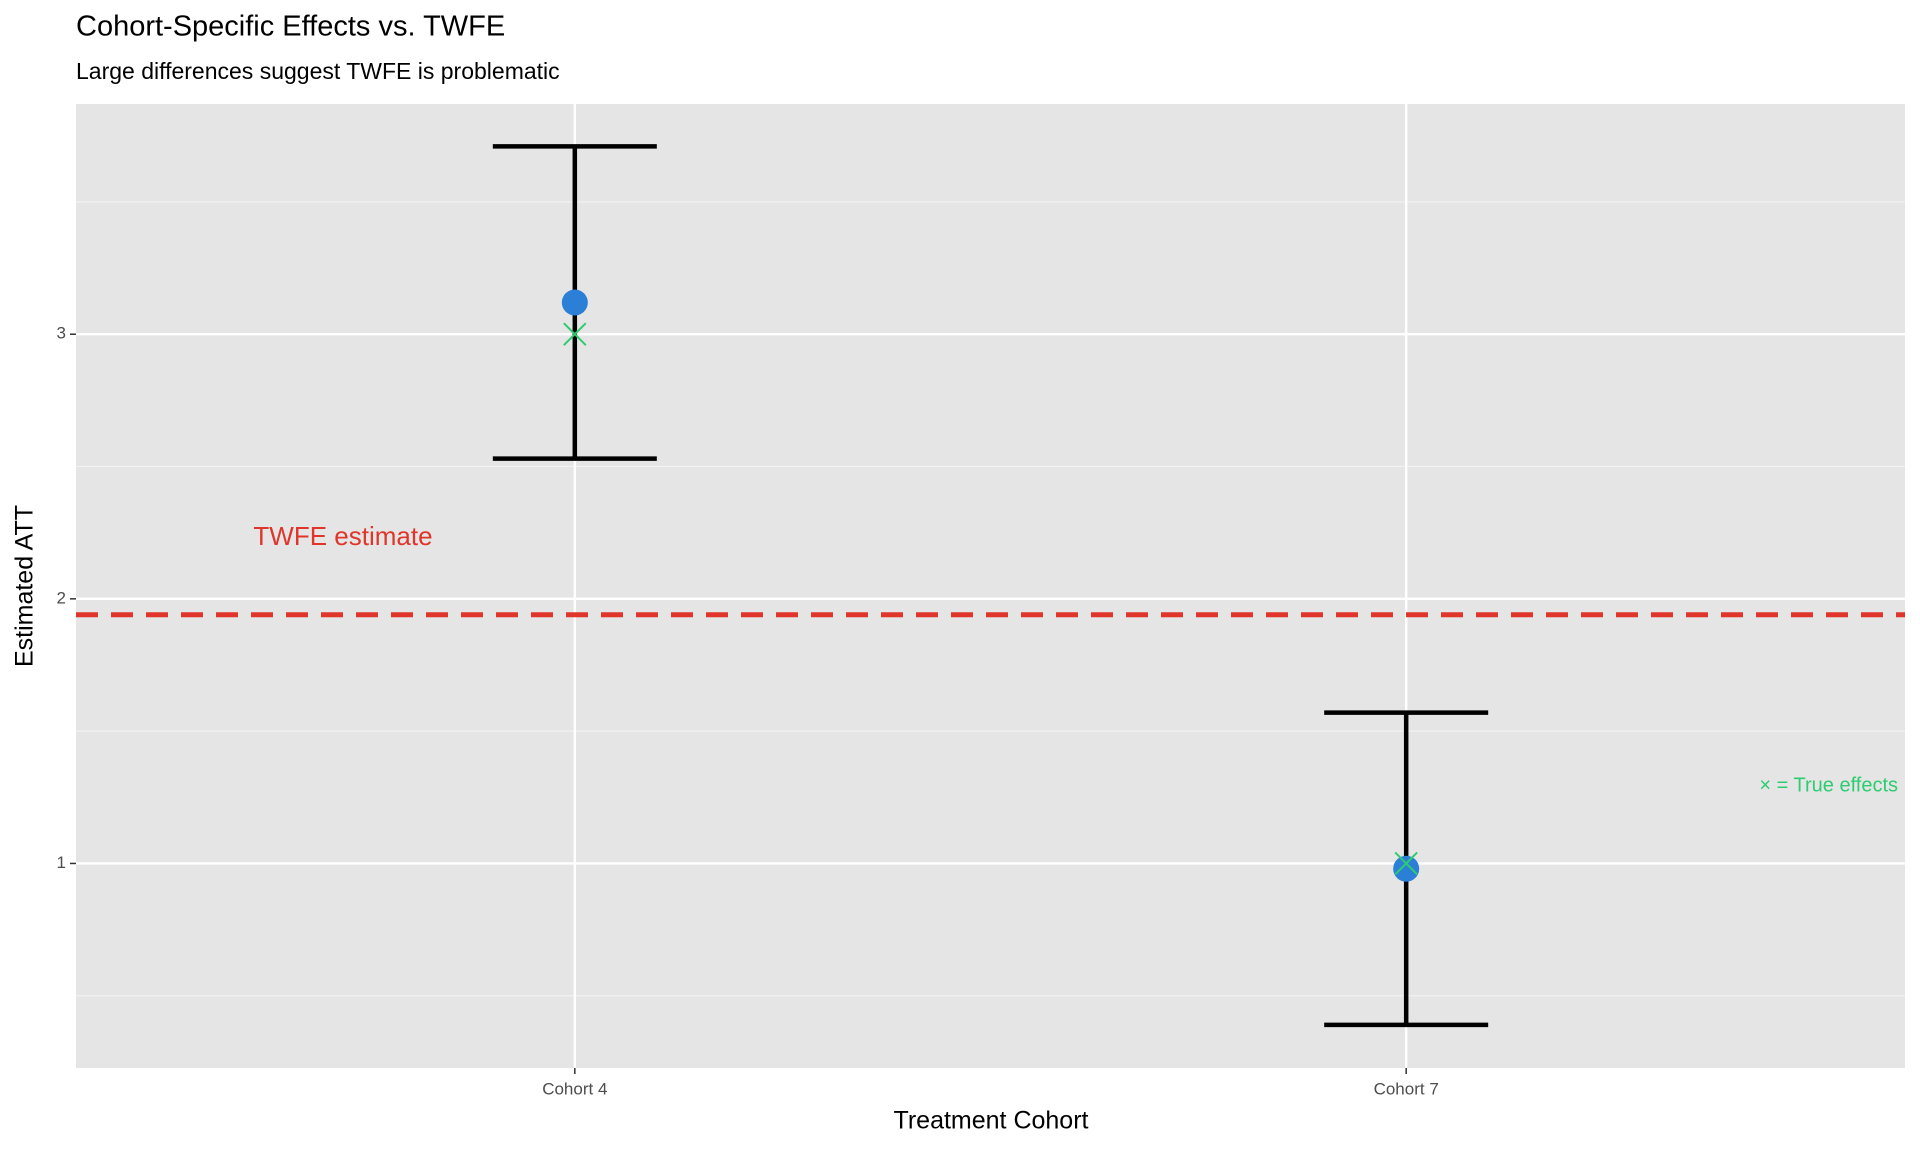  What do you see at coordinates (25, 586) in the screenshot?
I see `y-axis-title: Estimated ATT` at bounding box center [25, 586].